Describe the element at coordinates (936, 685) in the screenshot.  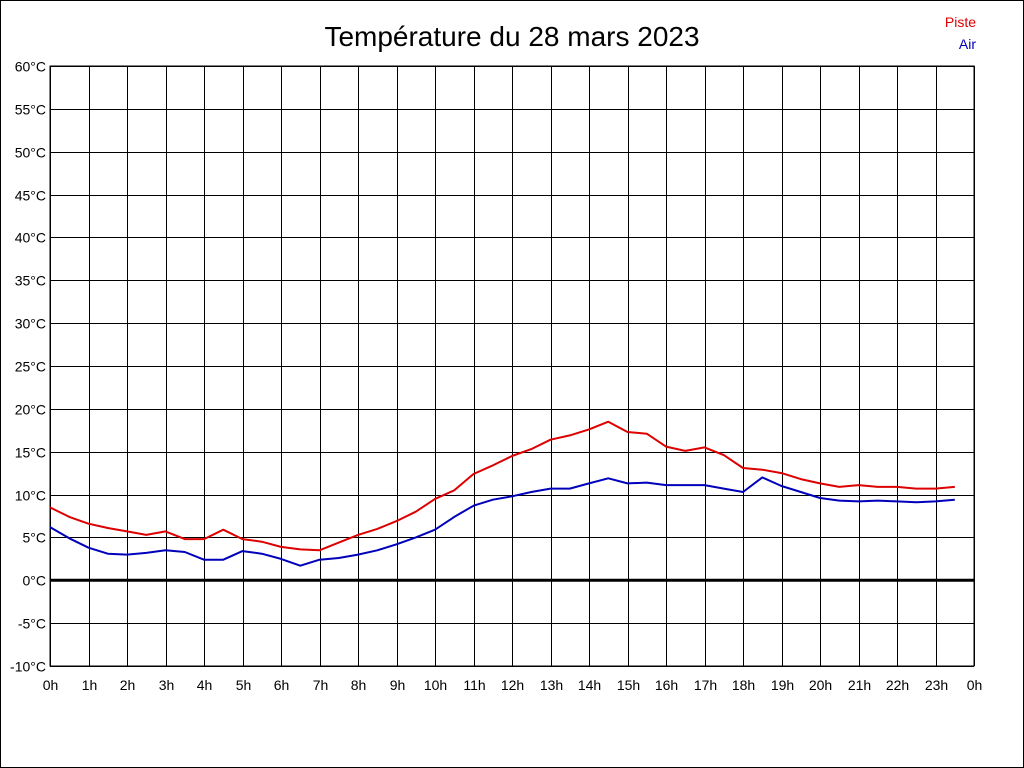
I see `x-tick-label: 23h` at that location.